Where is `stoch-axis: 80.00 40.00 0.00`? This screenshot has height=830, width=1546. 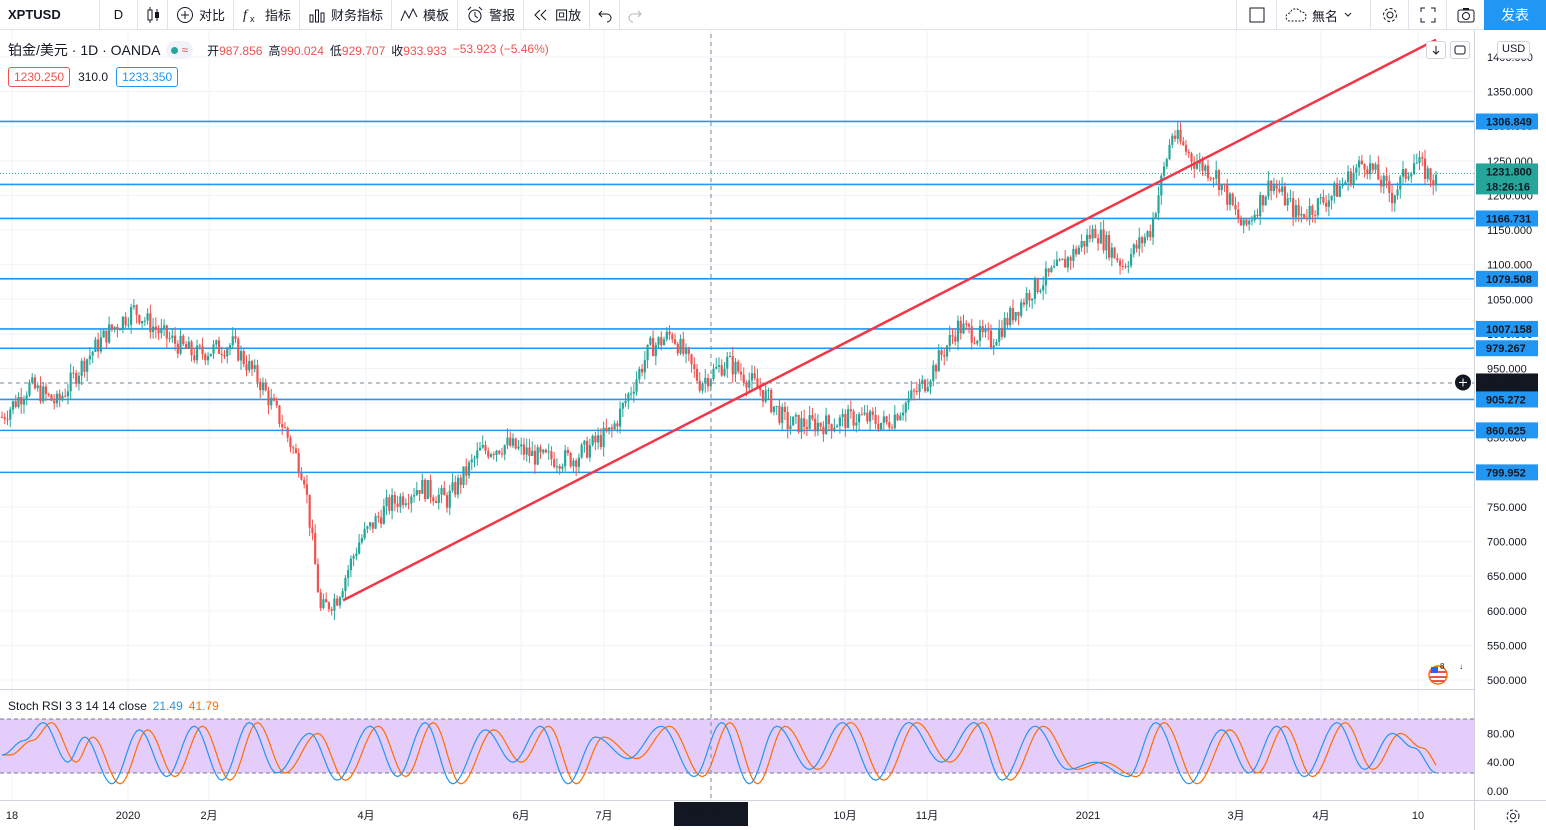 stoch-axis: 80.00 40.00 0.00 is located at coordinates (1501, 763).